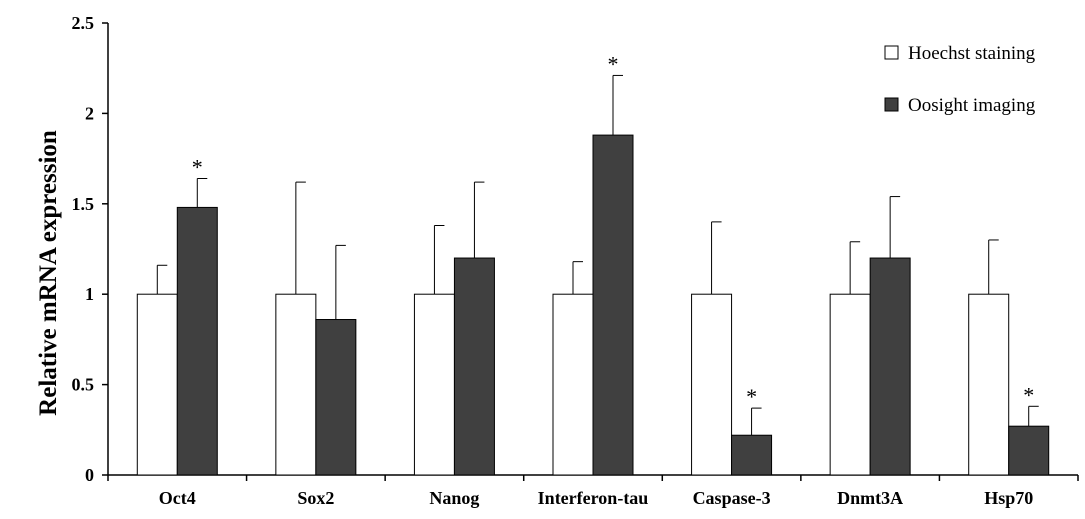 The image size is (1085, 519). Describe the element at coordinates (454, 498) in the screenshot. I see `x-tick-label: Nanog` at that location.